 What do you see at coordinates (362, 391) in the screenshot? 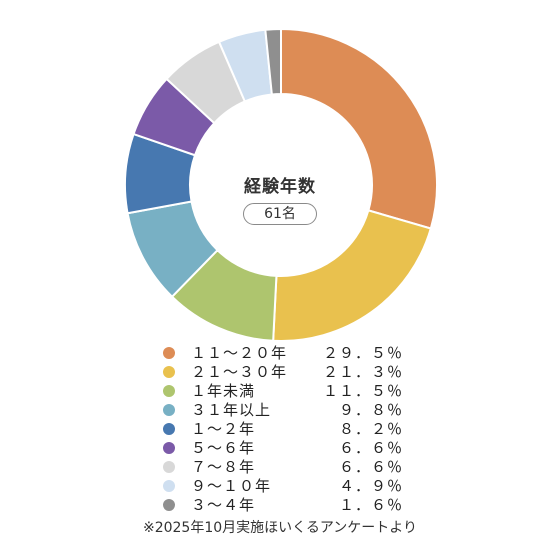
I see `legend-value: １１．５％` at bounding box center [362, 391].